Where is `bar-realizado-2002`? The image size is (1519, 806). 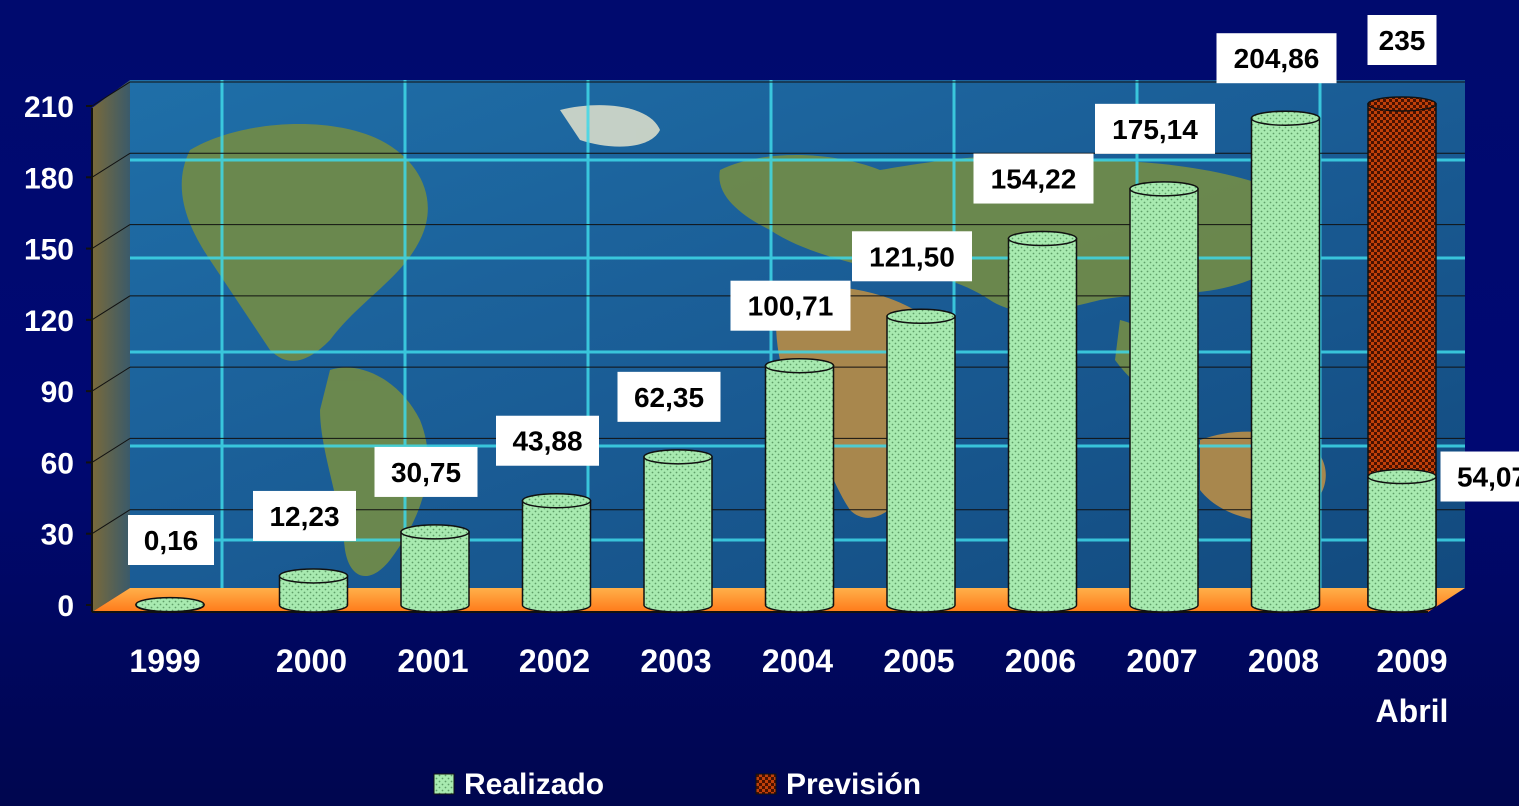 bar-realizado-2002 is located at coordinates (556, 552).